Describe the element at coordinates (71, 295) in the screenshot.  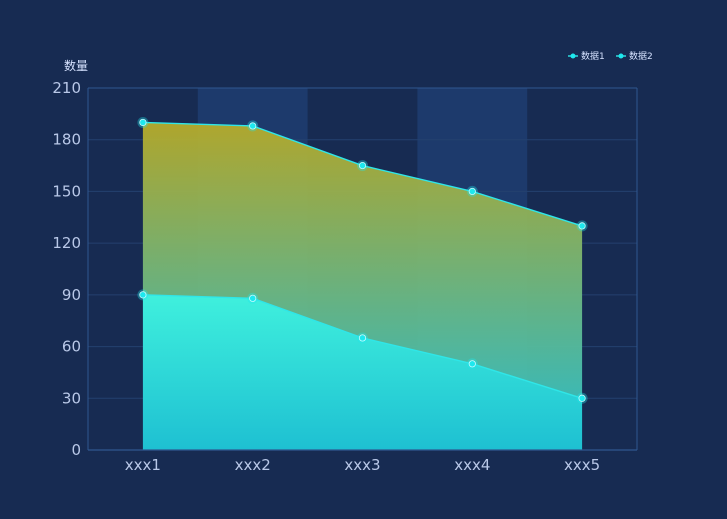
I see `y-tick-label-90: 90` at that location.